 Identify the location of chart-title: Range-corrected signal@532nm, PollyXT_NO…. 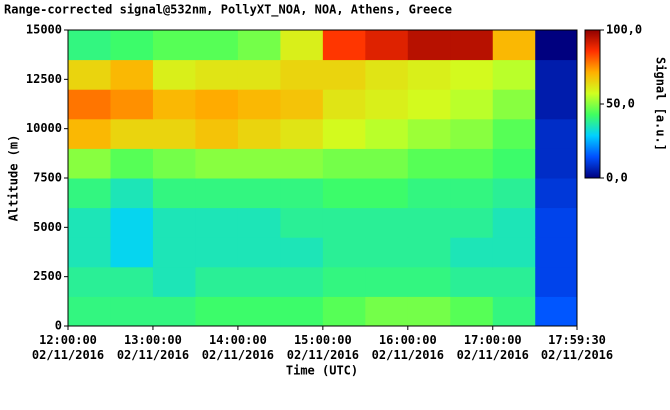
(228, 10).